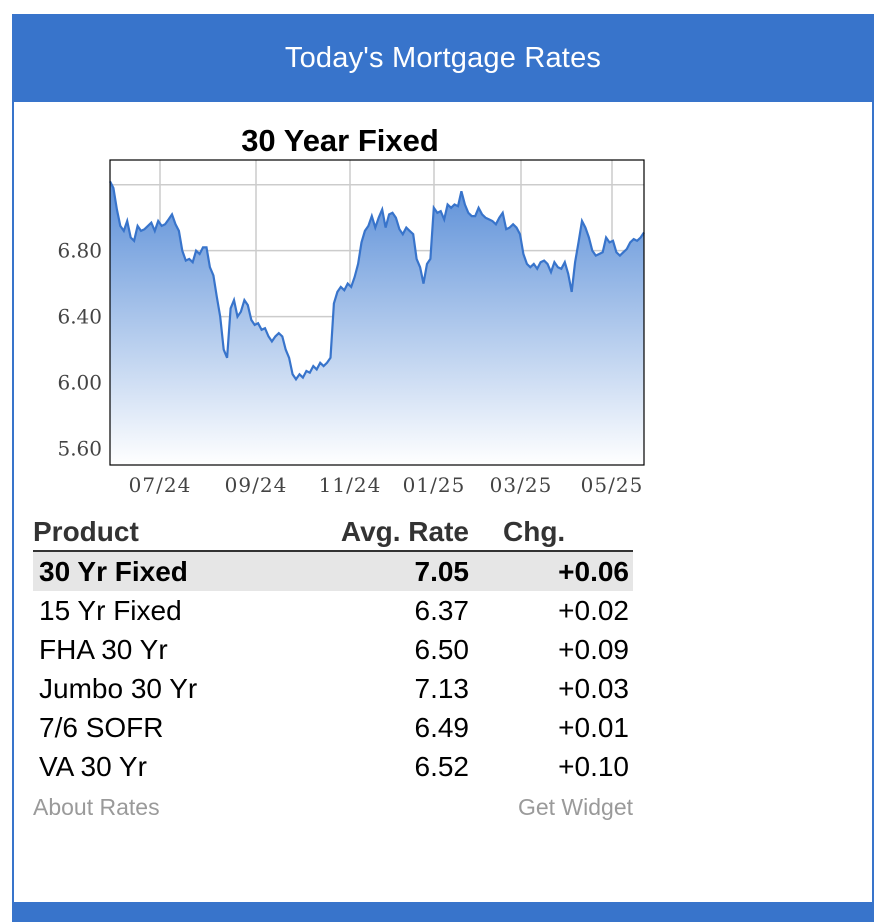  I want to click on widget-title: Today's Mortgage Rates, so click(443, 57).